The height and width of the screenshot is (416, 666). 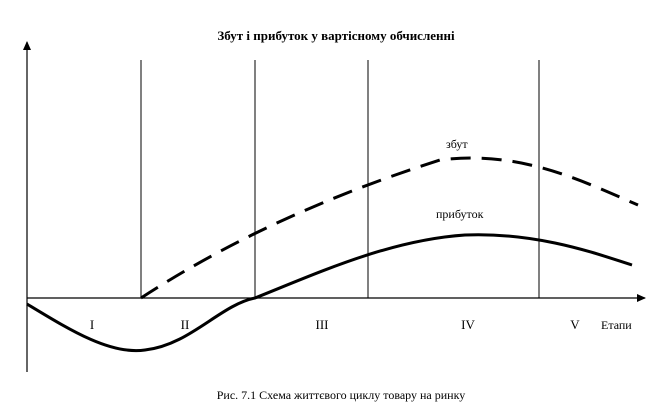 I want to click on profit-curve-label: прибуток, so click(x=460, y=214).